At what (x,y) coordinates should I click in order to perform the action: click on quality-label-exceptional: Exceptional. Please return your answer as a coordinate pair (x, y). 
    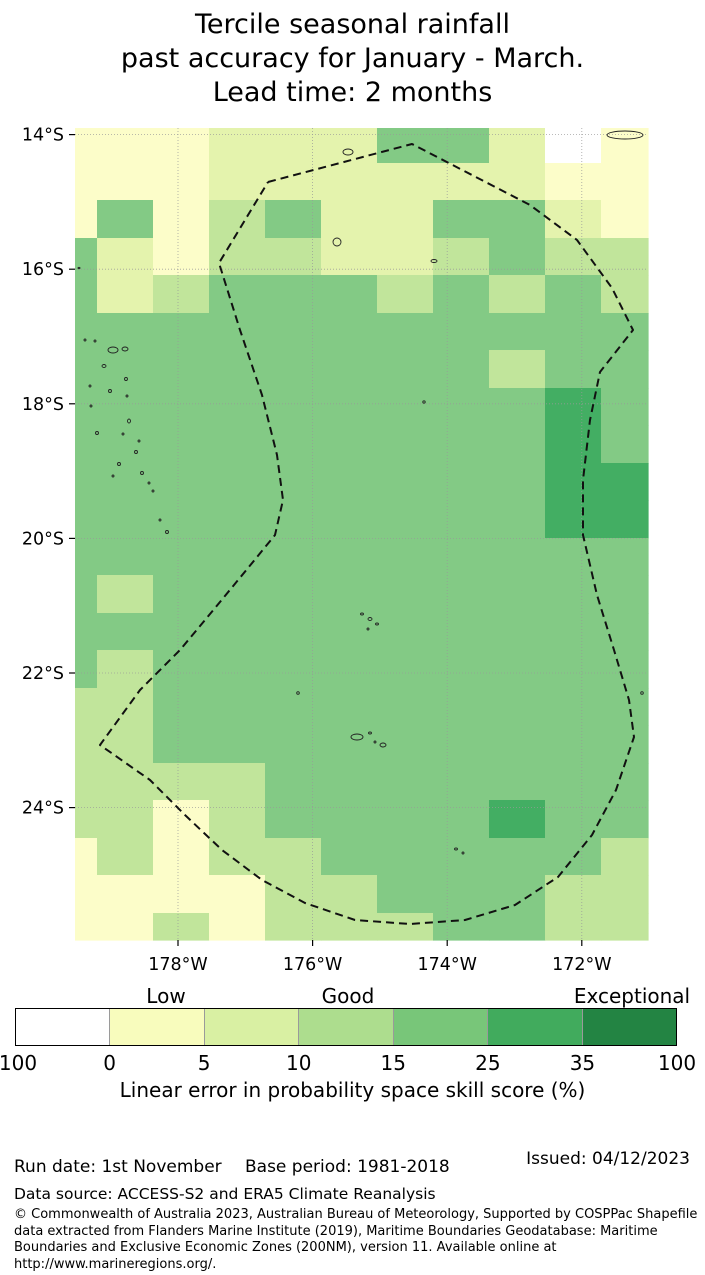
    Looking at the image, I should click on (632, 996).